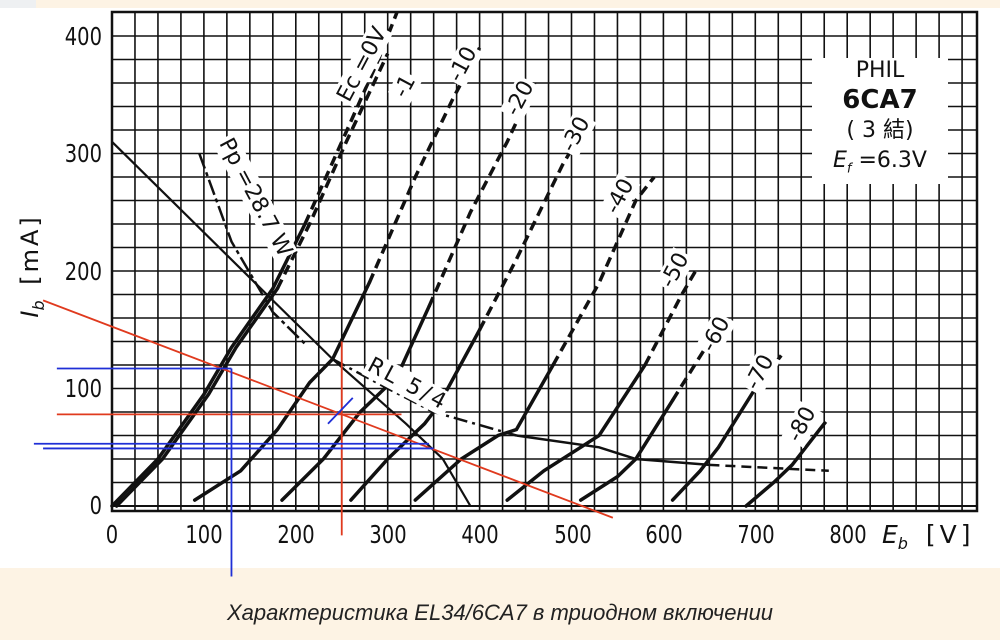 The width and height of the screenshot is (1000, 640). Describe the element at coordinates (83, 153) in the screenshot. I see `y-tick-300: 300` at that location.